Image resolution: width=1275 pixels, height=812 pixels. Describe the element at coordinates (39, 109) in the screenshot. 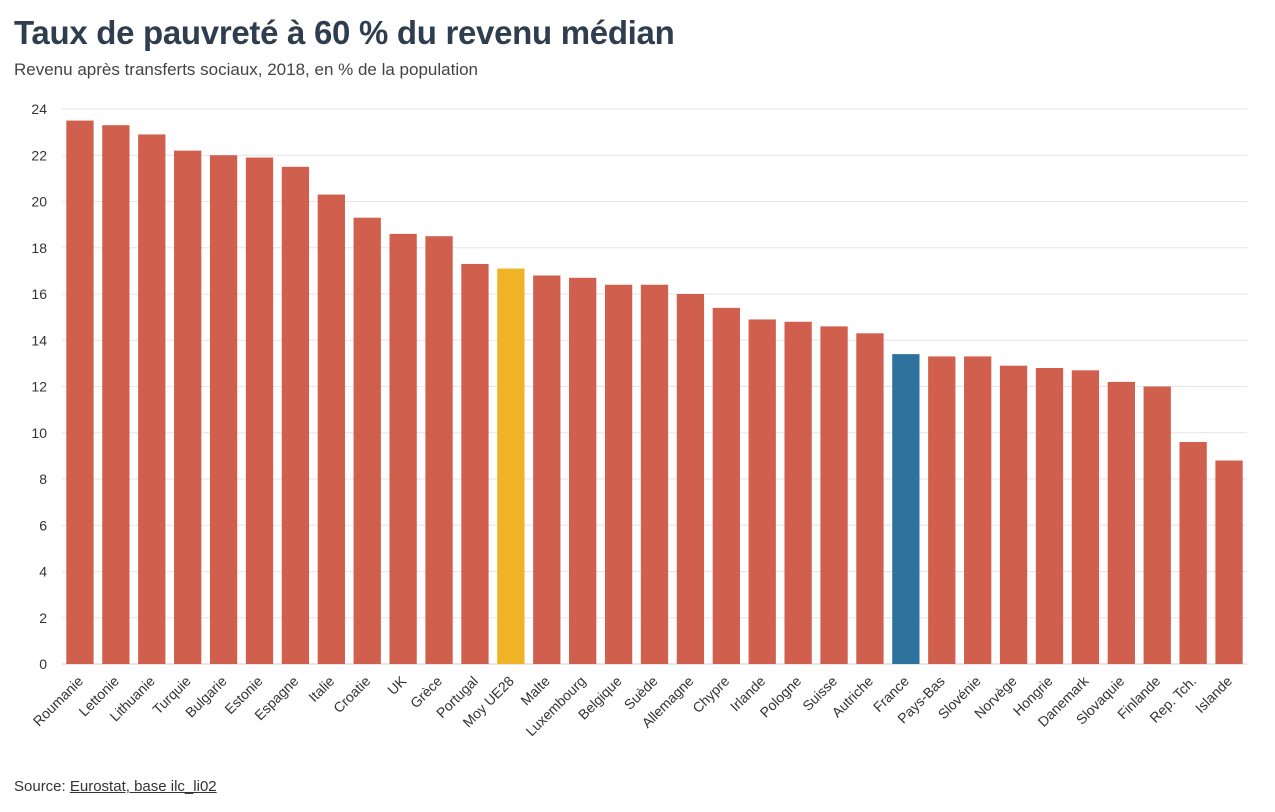

I see `y-tick-label: 24` at that location.